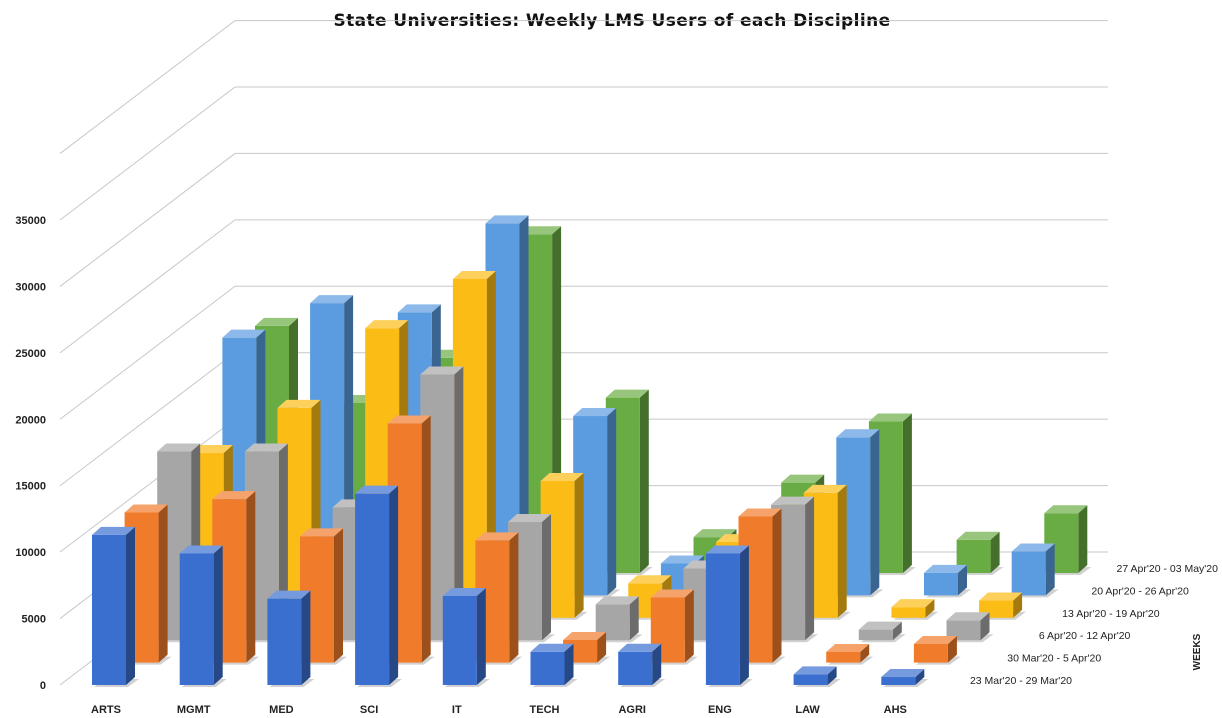 Image resolution: width=1222 pixels, height=718 pixels. What do you see at coordinates (30, 420) in the screenshot?
I see `y-tick-label: 20000` at bounding box center [30, 420].